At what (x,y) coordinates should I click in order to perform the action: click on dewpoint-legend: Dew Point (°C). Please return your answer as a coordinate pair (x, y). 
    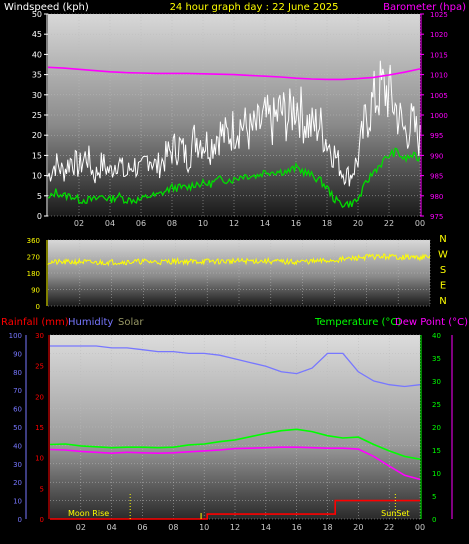
    Looking at the image, I should click on (431, 322).